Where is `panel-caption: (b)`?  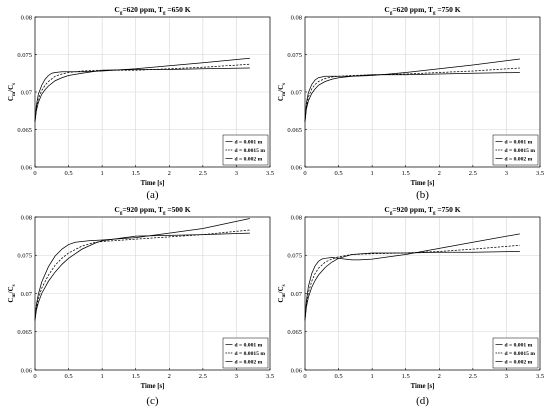 panel-caption: (b) is located at coordinates (422, 195).